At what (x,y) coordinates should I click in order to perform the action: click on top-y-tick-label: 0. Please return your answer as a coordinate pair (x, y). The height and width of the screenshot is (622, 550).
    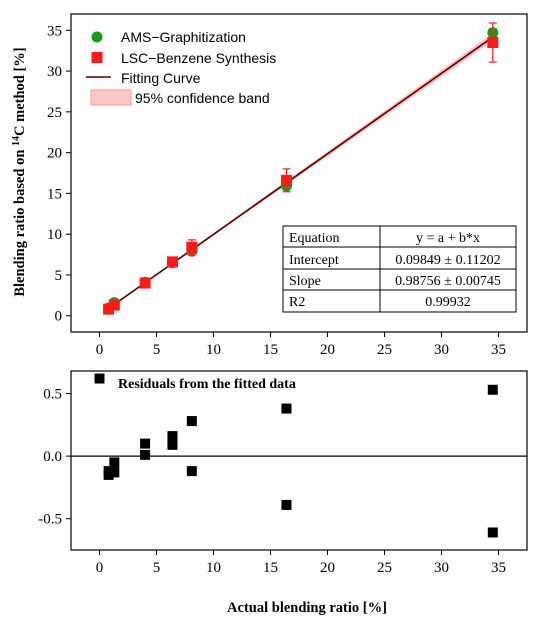
    Looking at the image, I should click on (59, 317).